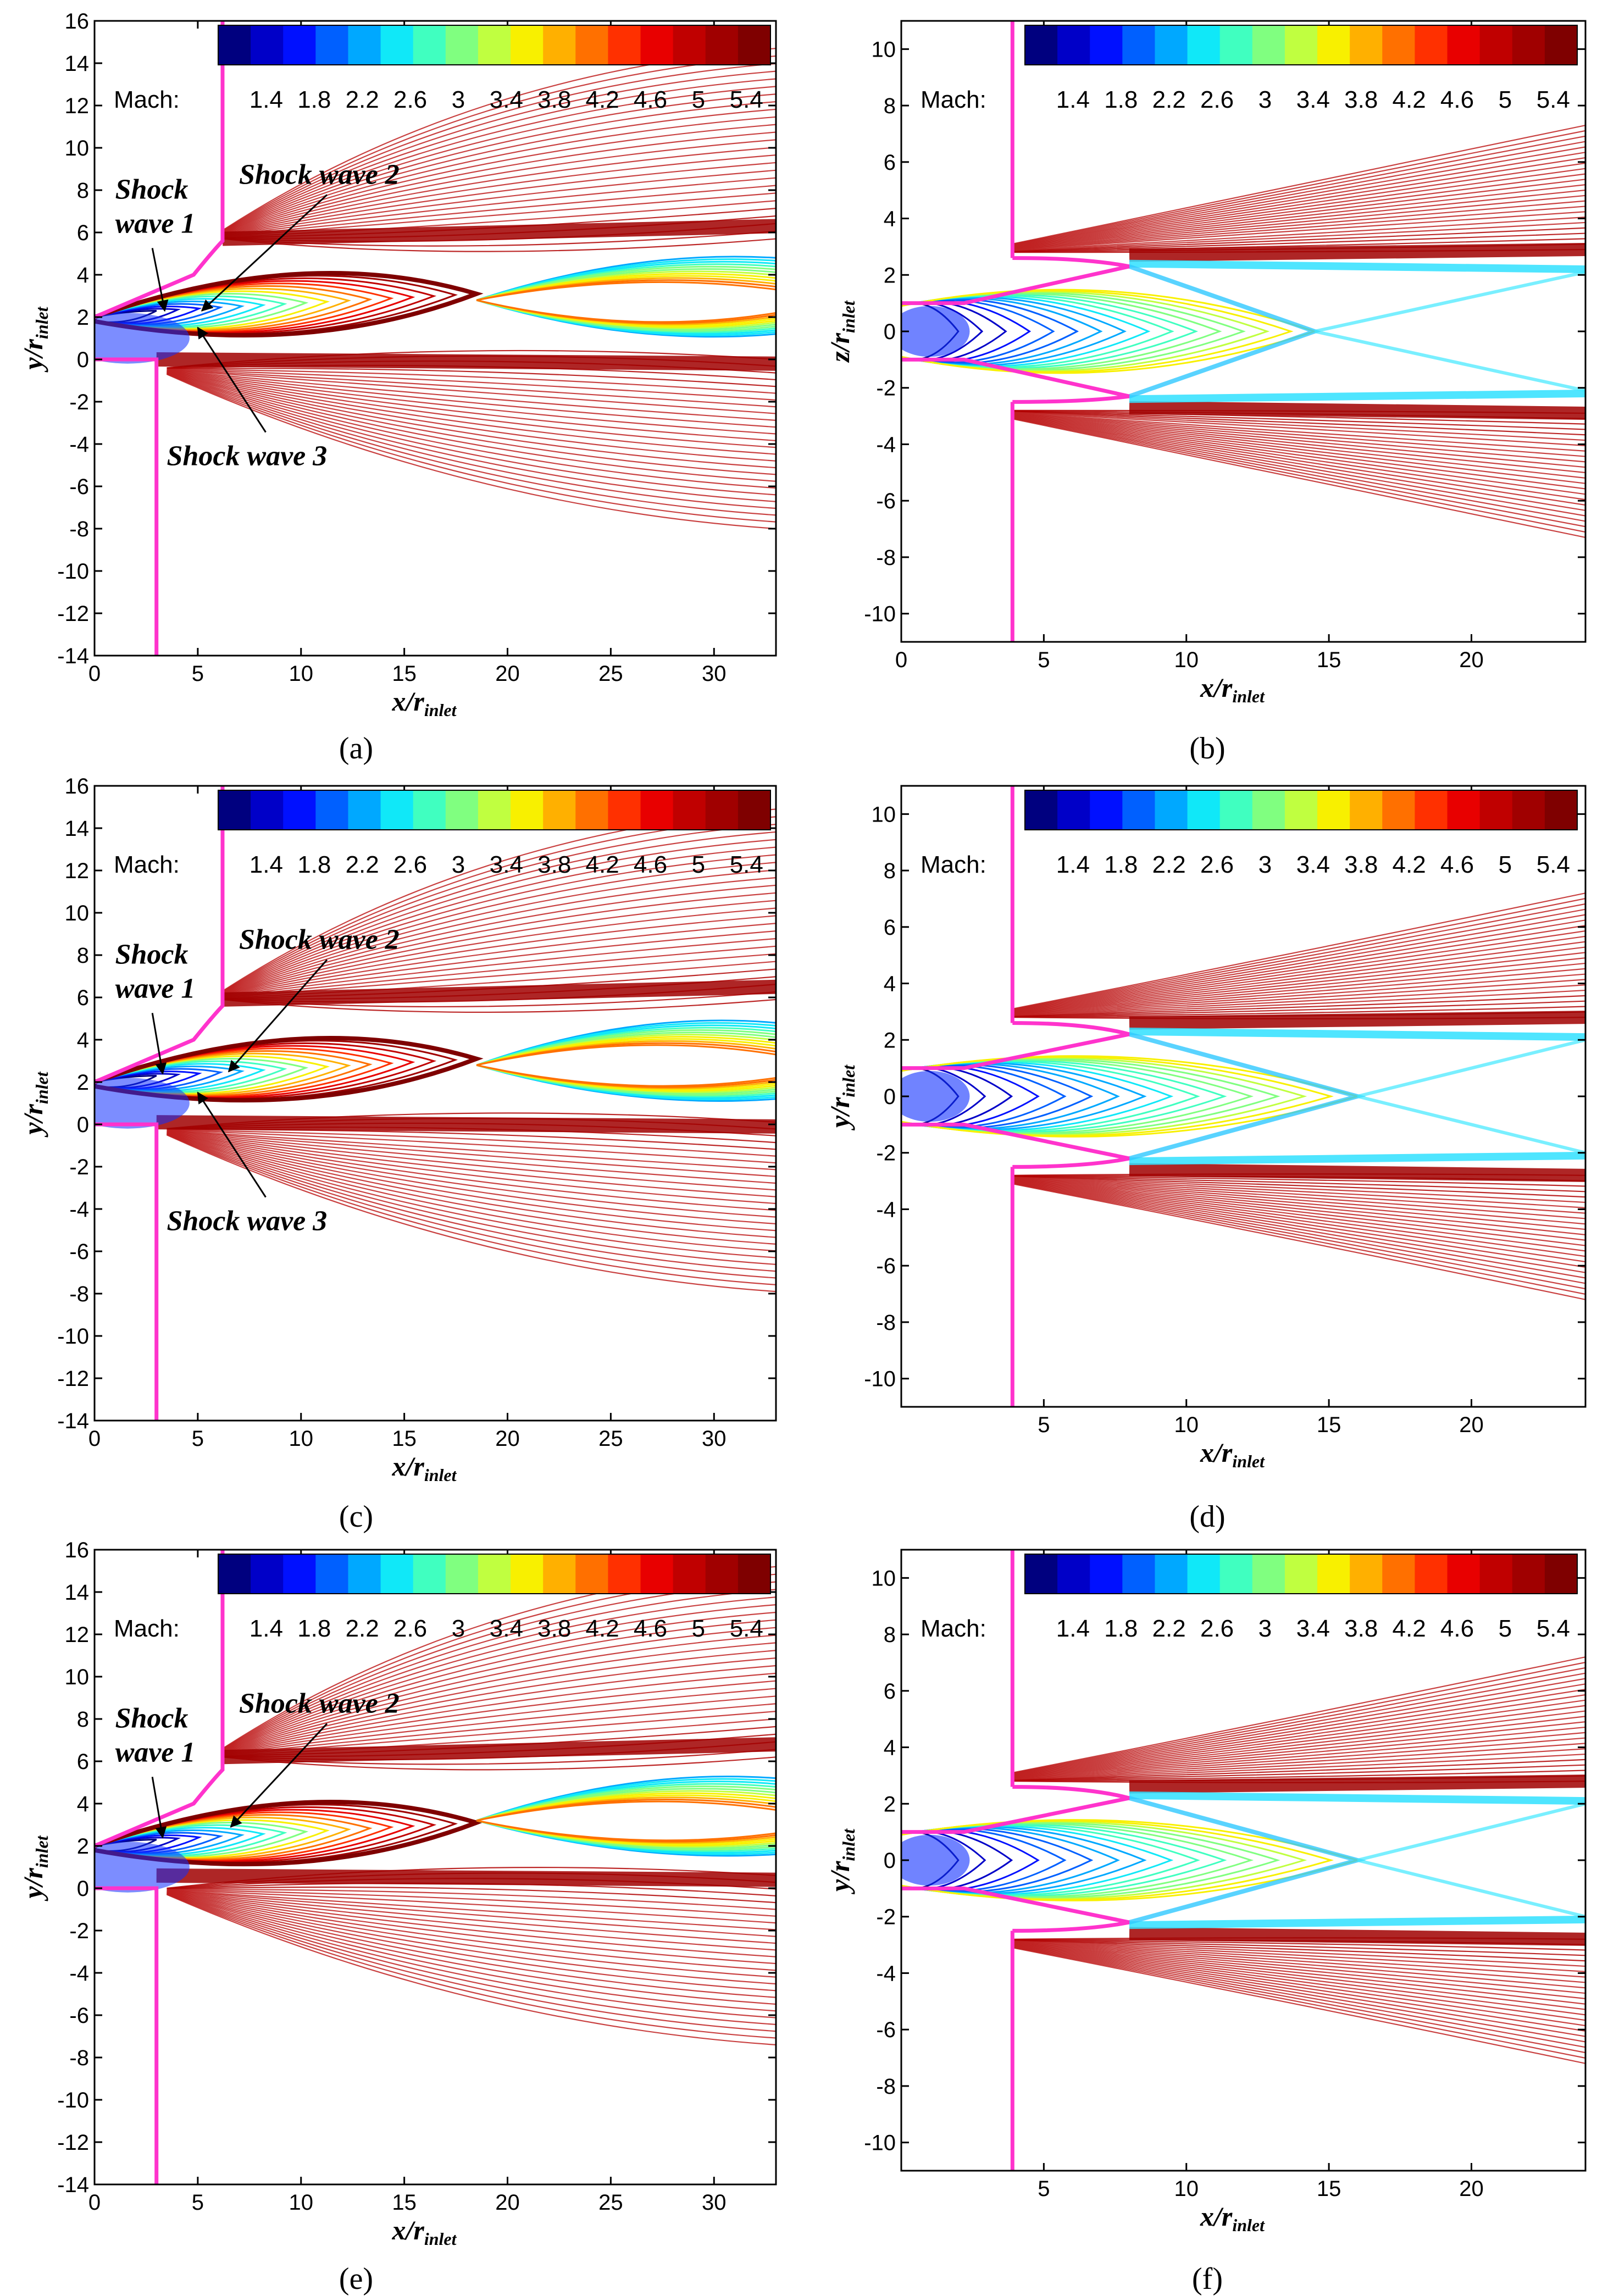  Describe the element at coordinates (404, 1439) in the screenshot. I see `x-tick-label: 15` at that location.